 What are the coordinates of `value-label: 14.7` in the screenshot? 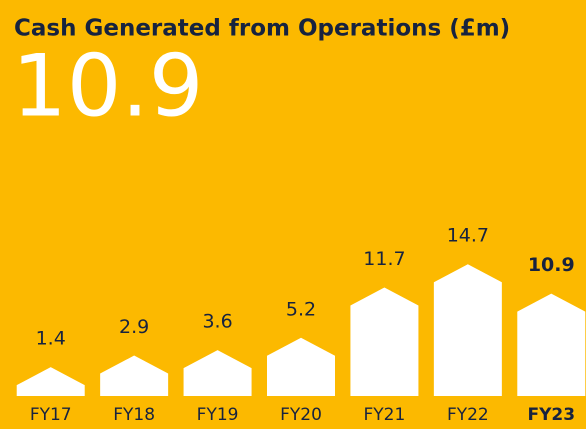 It's located at (468, 236).